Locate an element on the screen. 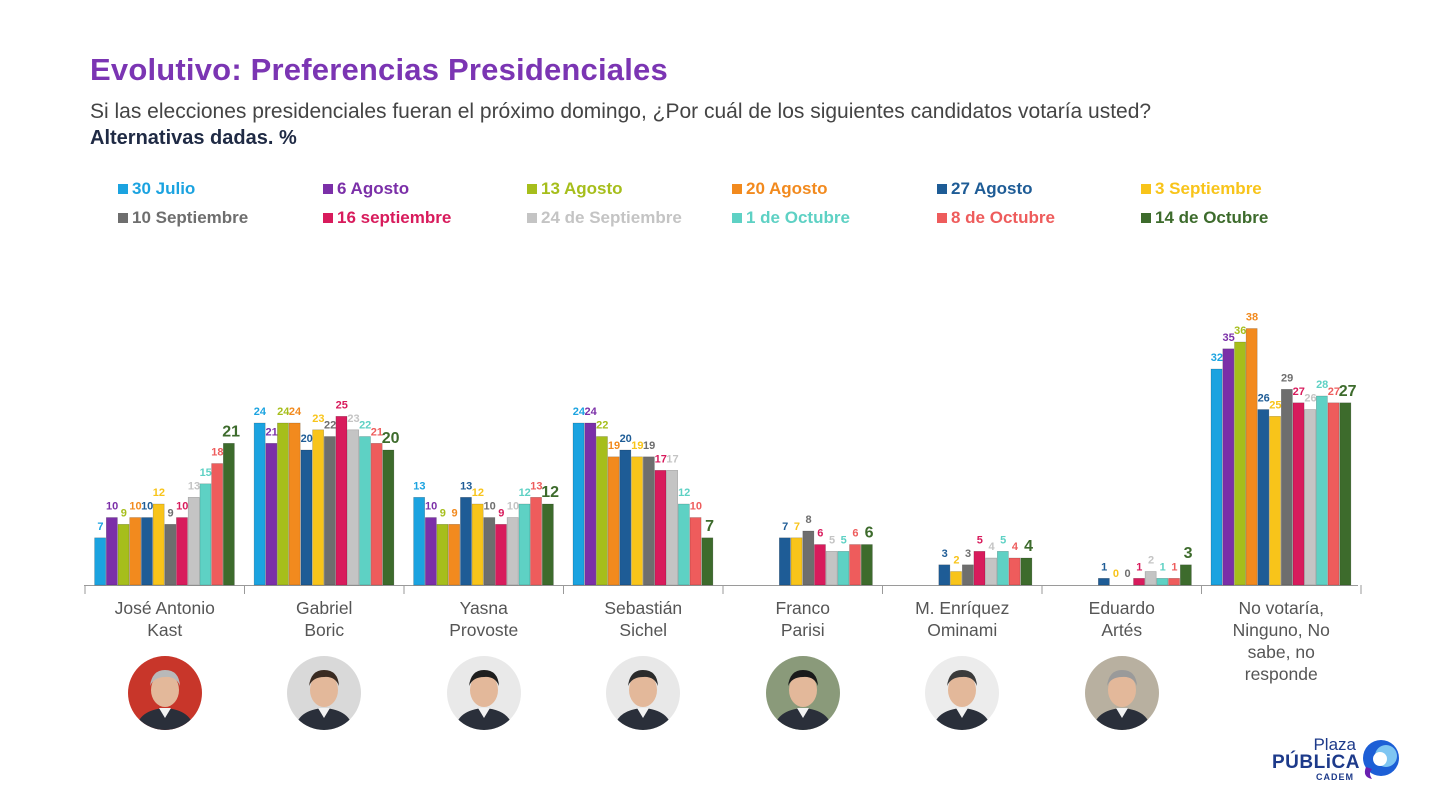 The image size is (1440, 809). bar-value-label: 23 is located at coordinates (318, 419).